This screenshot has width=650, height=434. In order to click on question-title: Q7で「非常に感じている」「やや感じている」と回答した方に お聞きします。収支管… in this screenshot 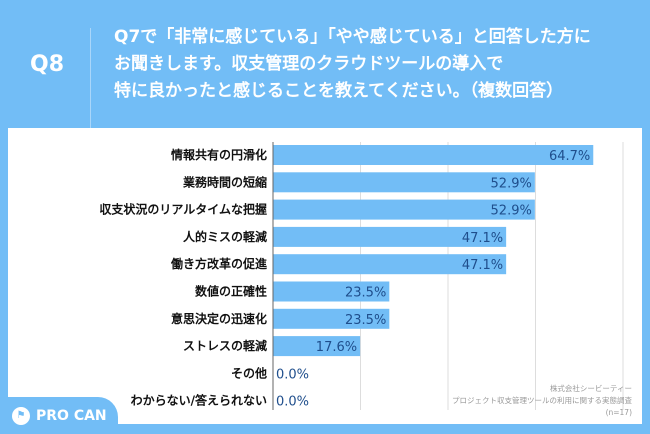, I will do `click(374, 64)`.